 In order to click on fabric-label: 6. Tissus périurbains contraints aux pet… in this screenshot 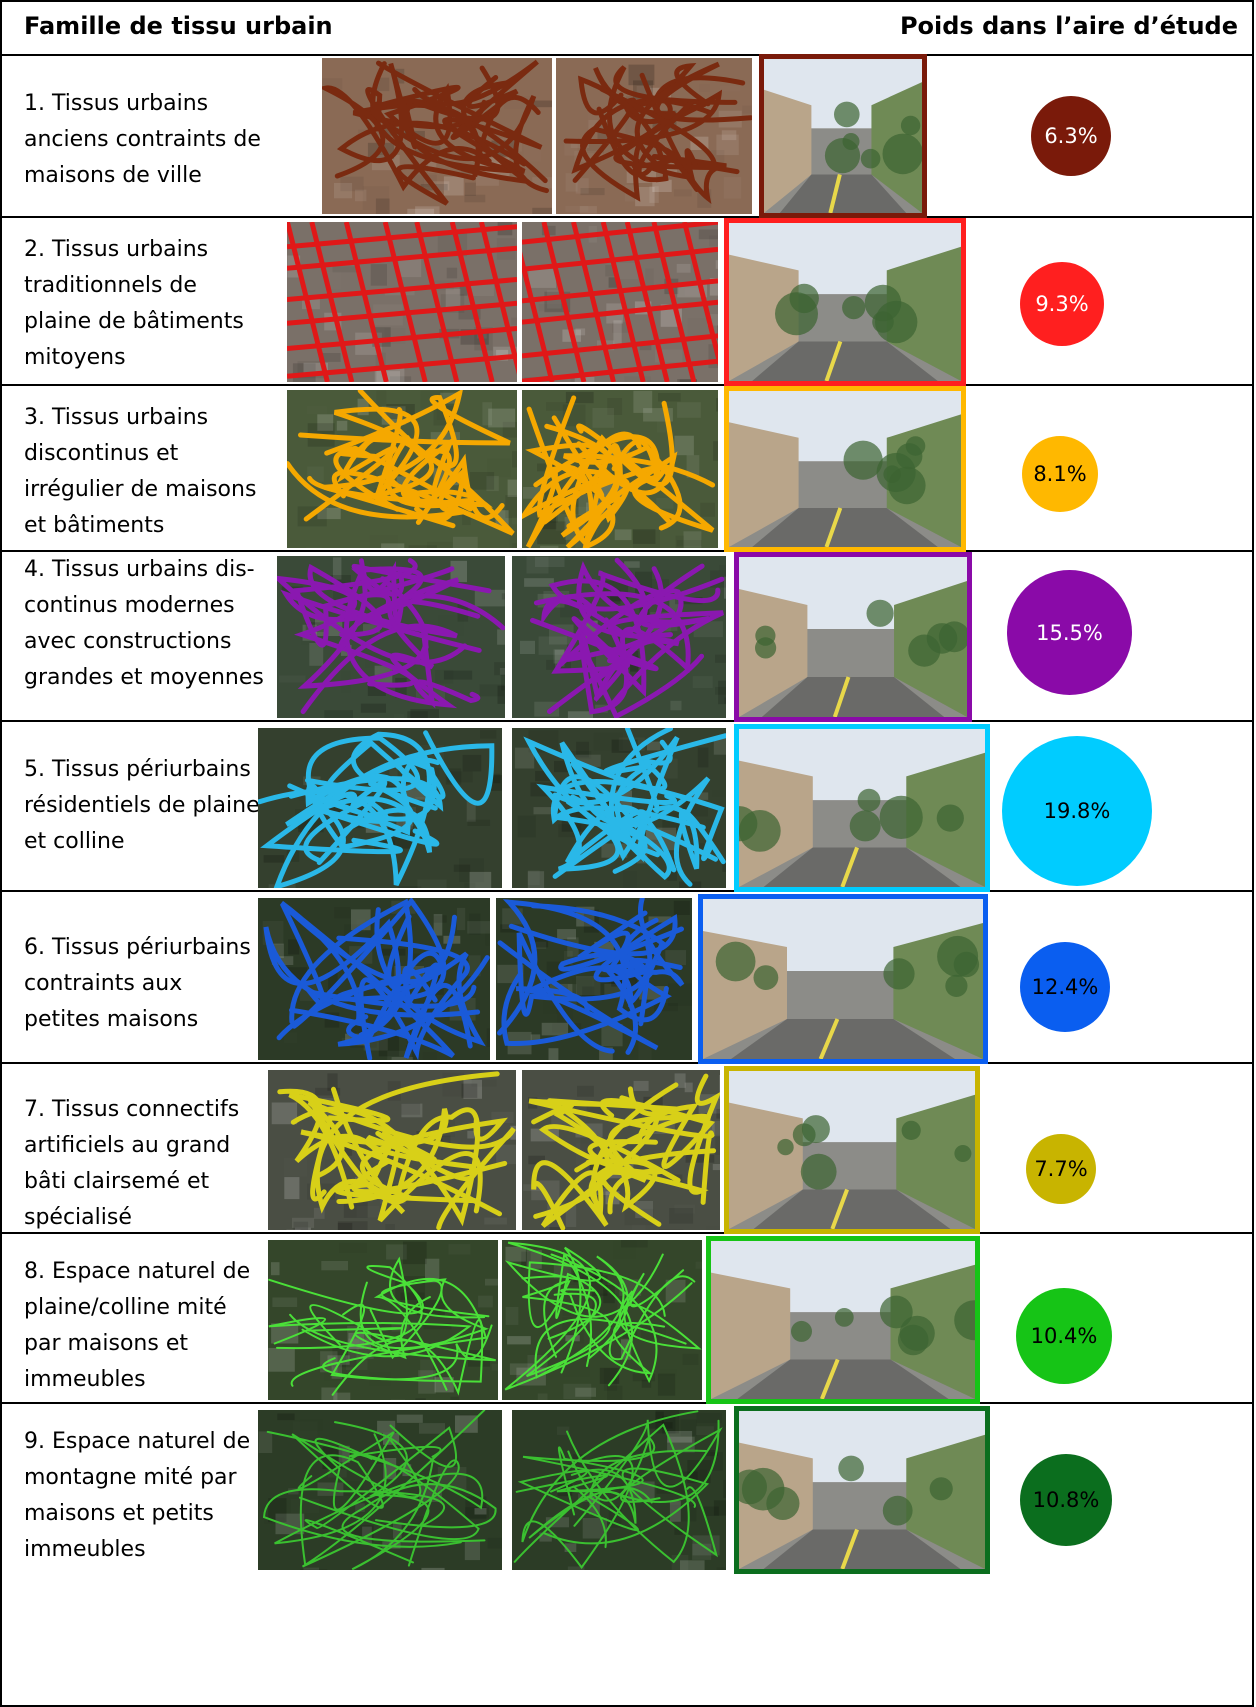, I will do `click(137, 983)`.